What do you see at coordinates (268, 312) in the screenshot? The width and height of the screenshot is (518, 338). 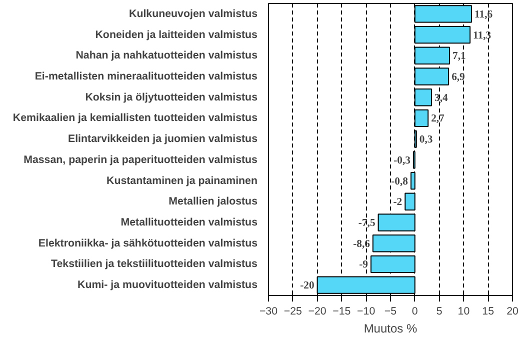 I see `x-tick-label: −30` at bounding box center [268, 312].